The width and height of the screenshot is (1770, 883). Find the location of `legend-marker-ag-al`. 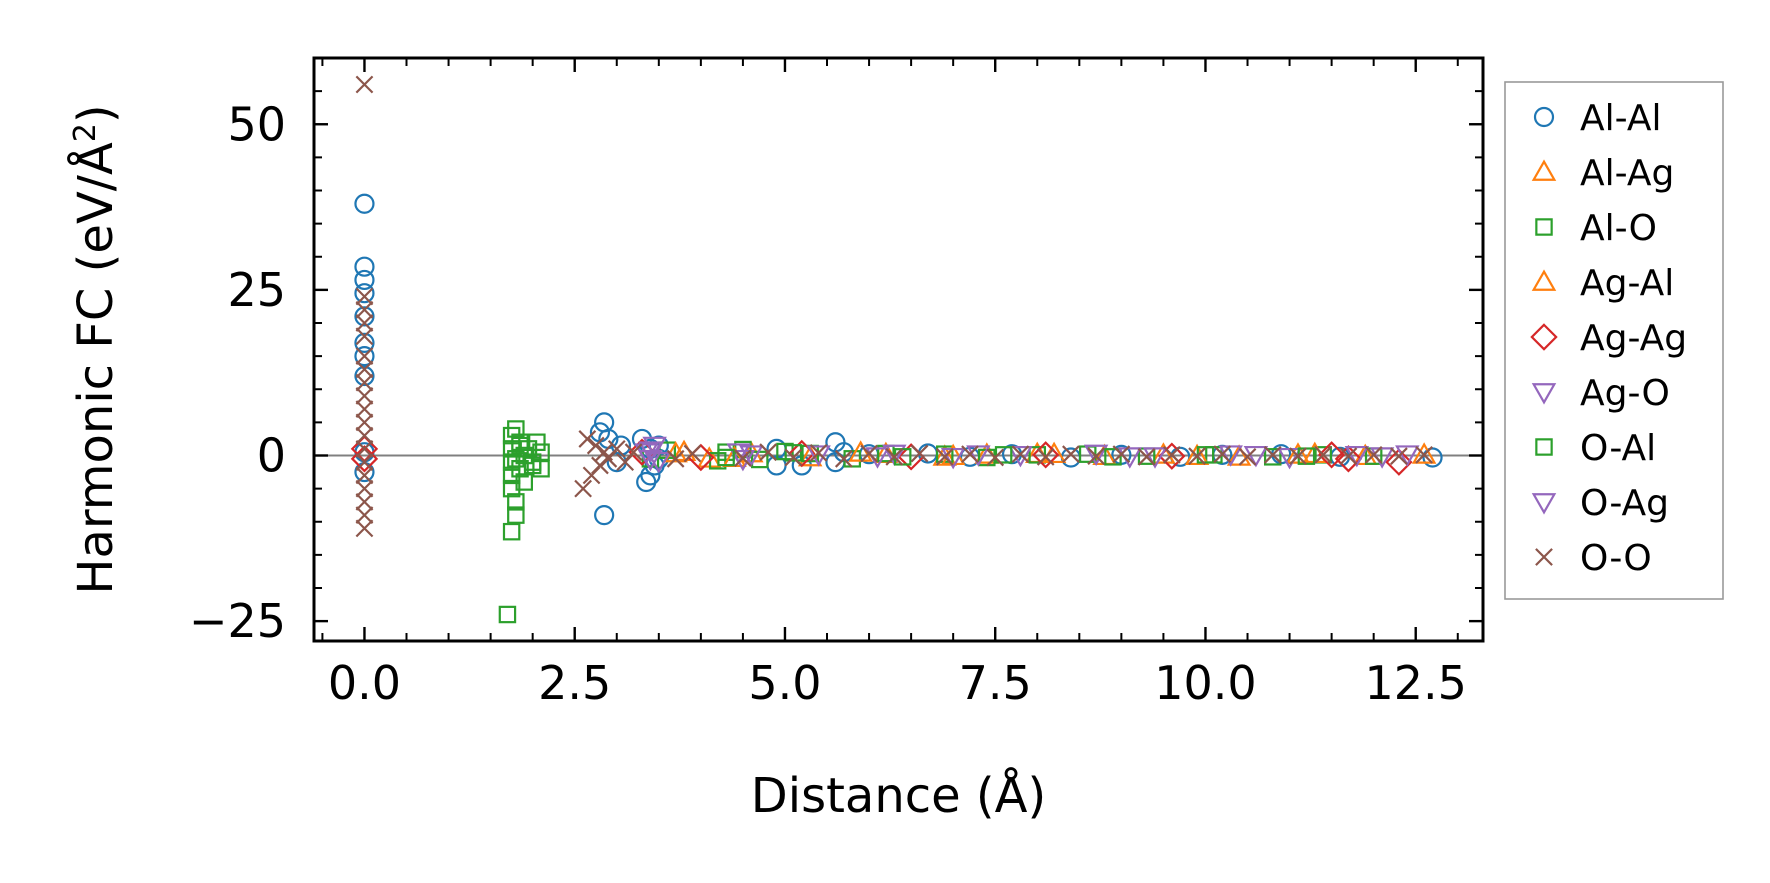

legend-marker-ag-al is located at coordinates (1544, 280).